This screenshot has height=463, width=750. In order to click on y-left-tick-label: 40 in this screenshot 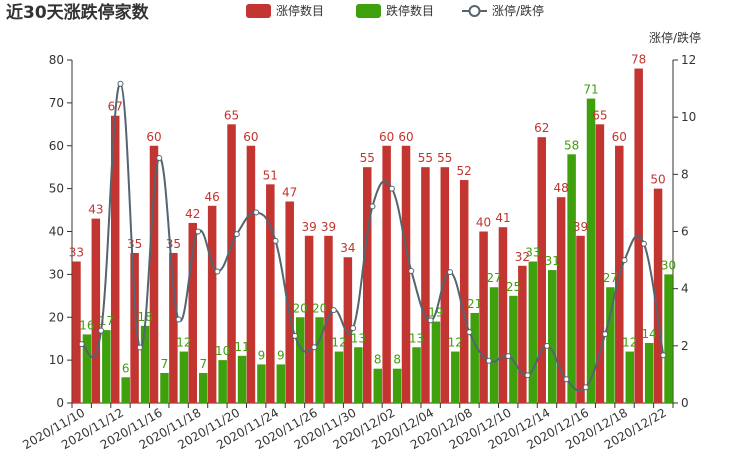, I will do `click(56, 232)`.